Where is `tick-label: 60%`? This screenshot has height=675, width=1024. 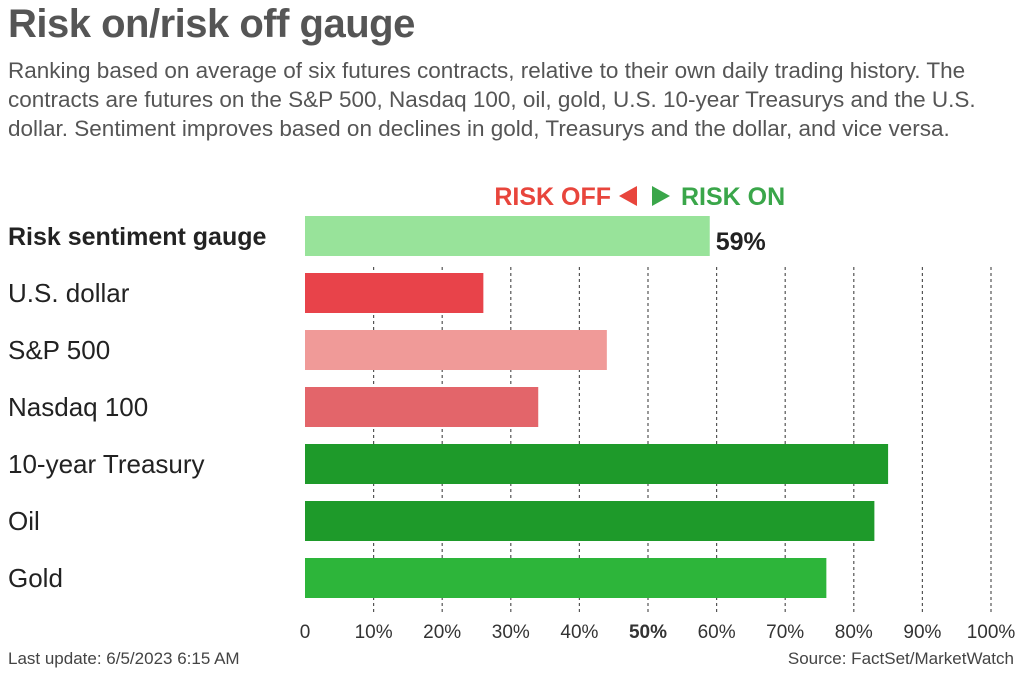 tick-label: 60% is located at coordinates (717, 632).